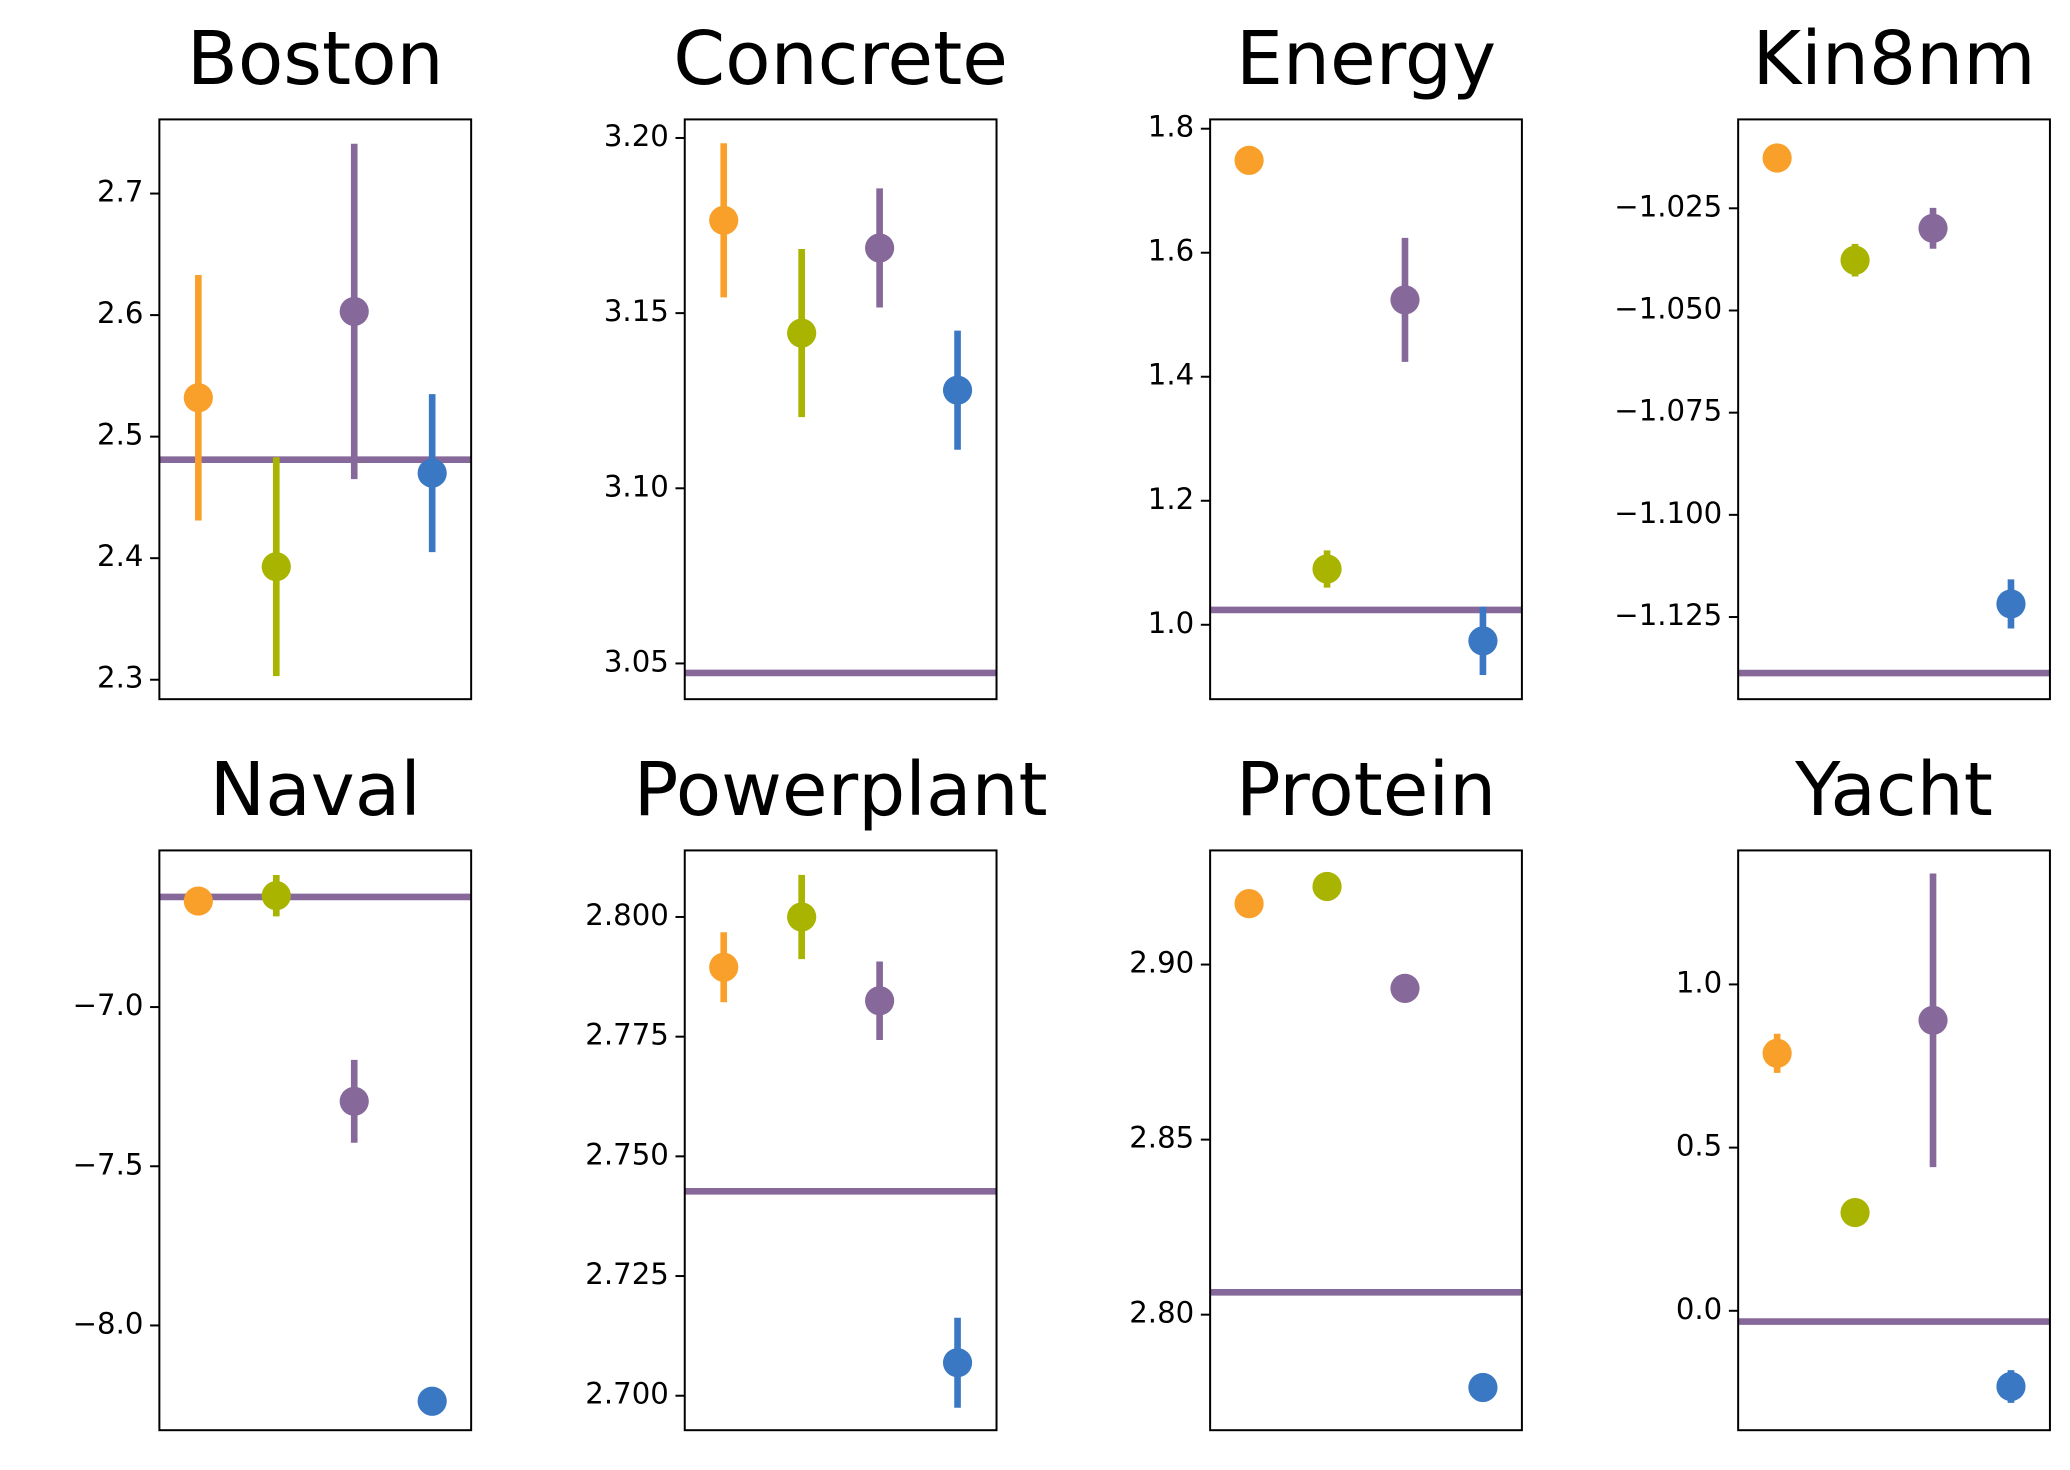 The width and height of the screenshot is (2070, 1470). What do you see at coordinates (1893, 58) in the screenshot?
I see `subplot-title: Kin8nm` at bounding box center [1893, 58].